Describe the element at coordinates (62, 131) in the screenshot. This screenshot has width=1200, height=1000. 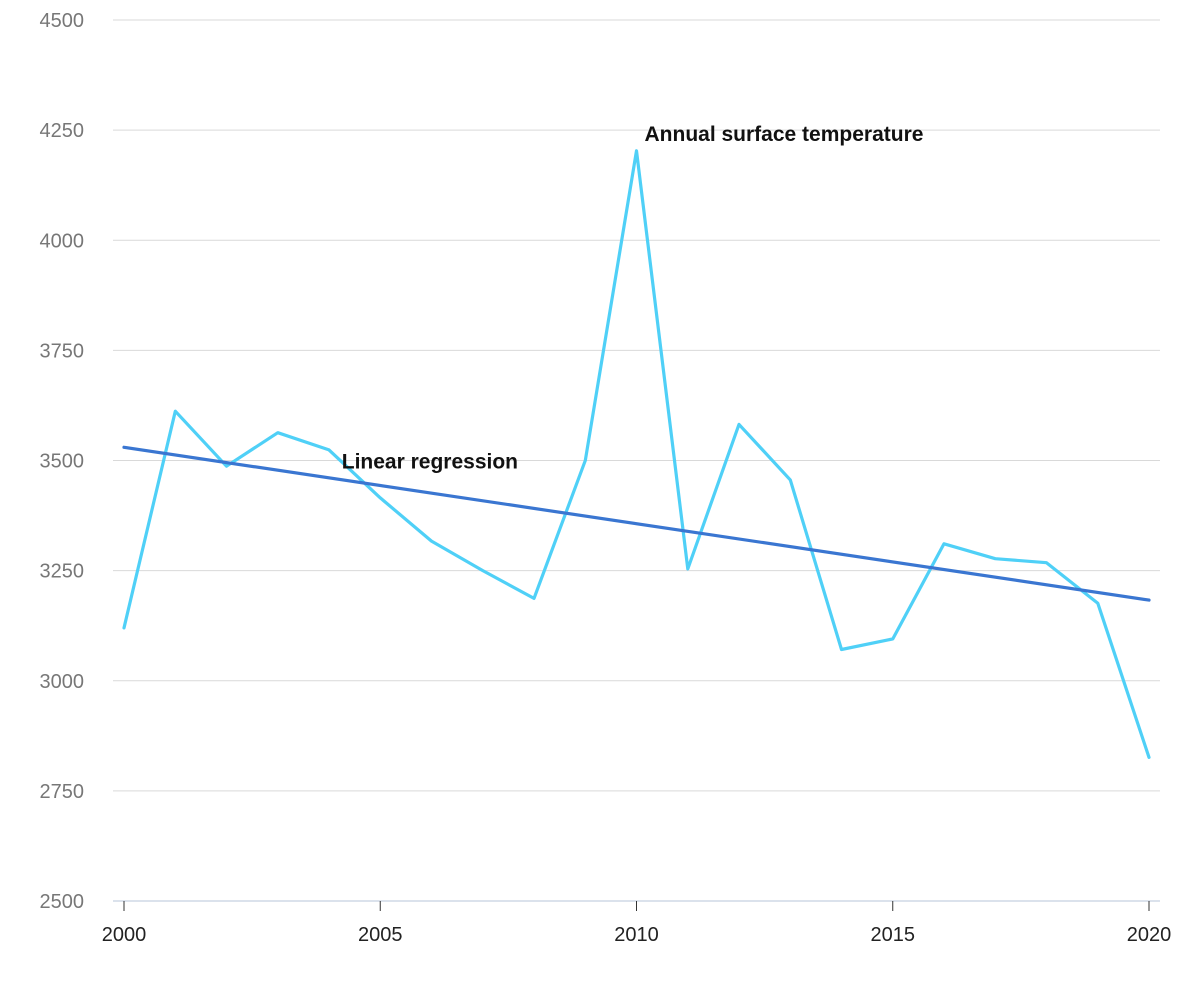
I see `y-tick-label: 4250` at that location.